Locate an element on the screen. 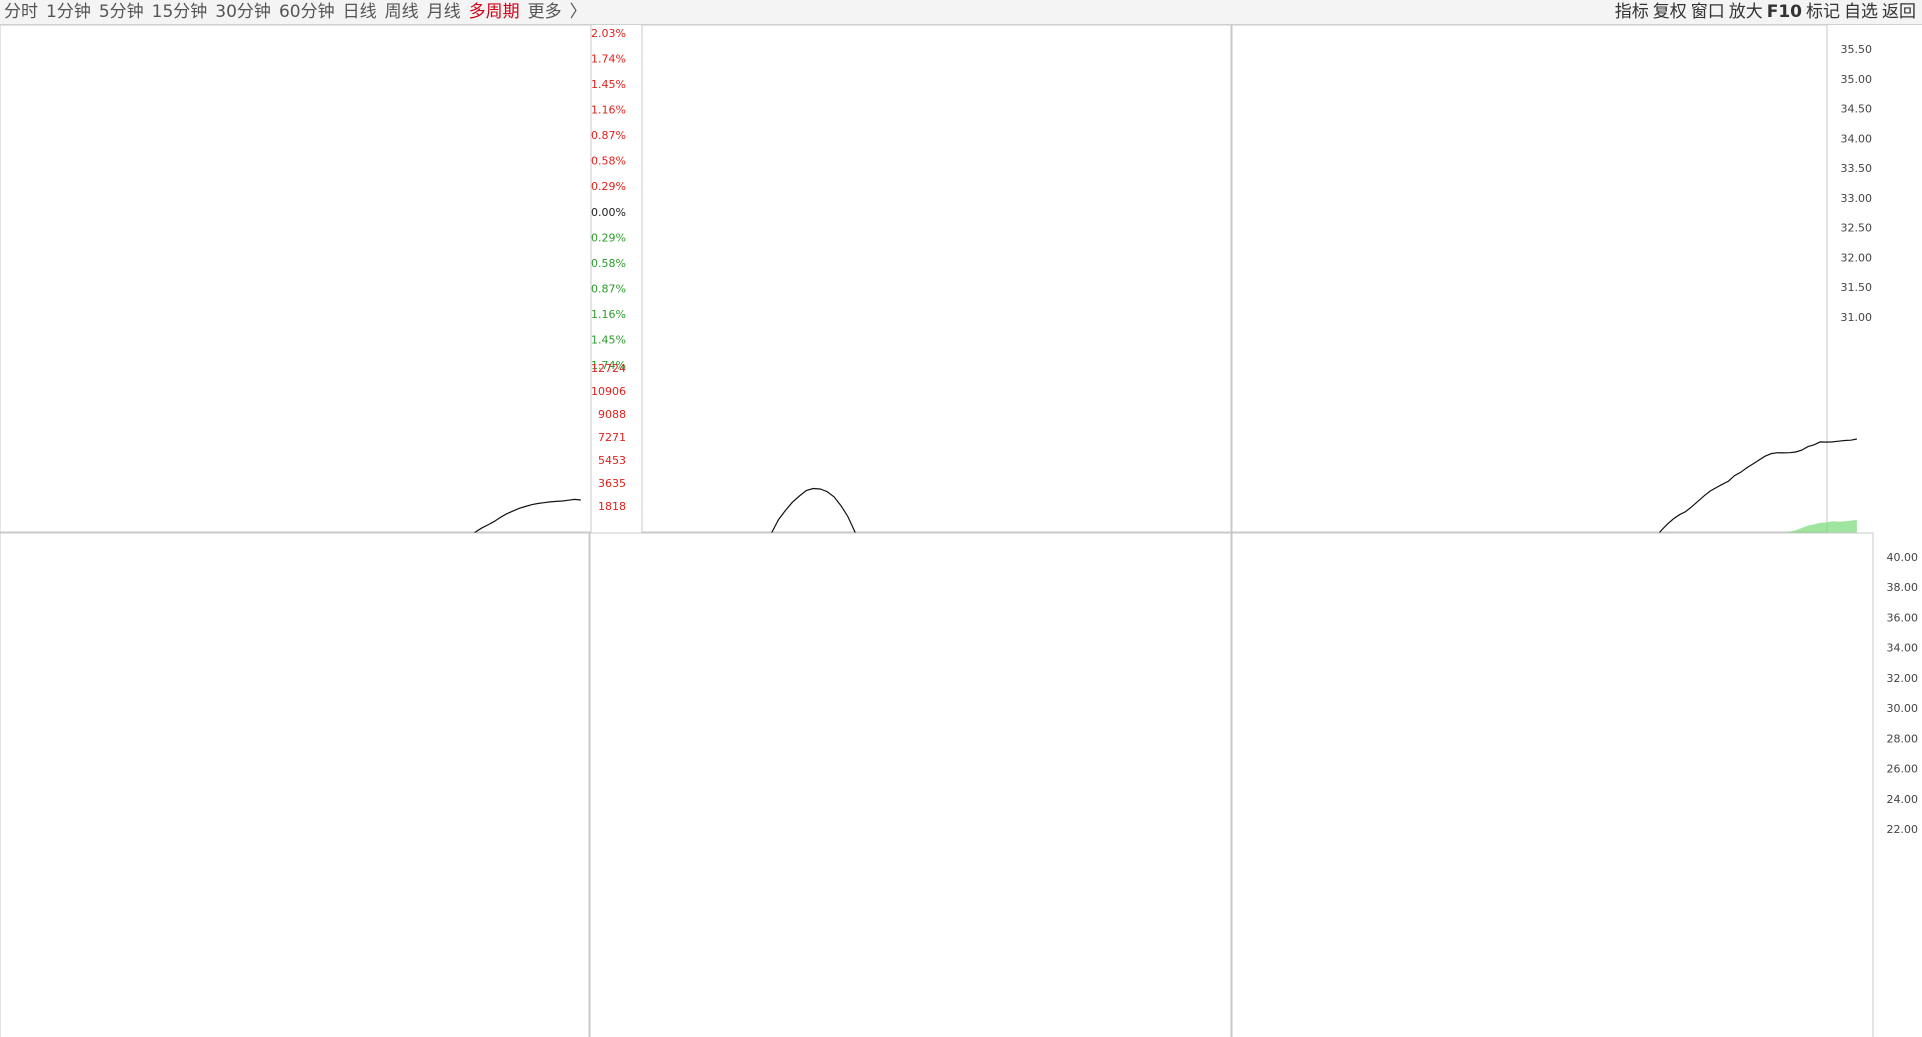 Image resolution: width=1922 pixels, height=1037 pixels. volume-tick: 5453 is located at coordinates (612, 460).